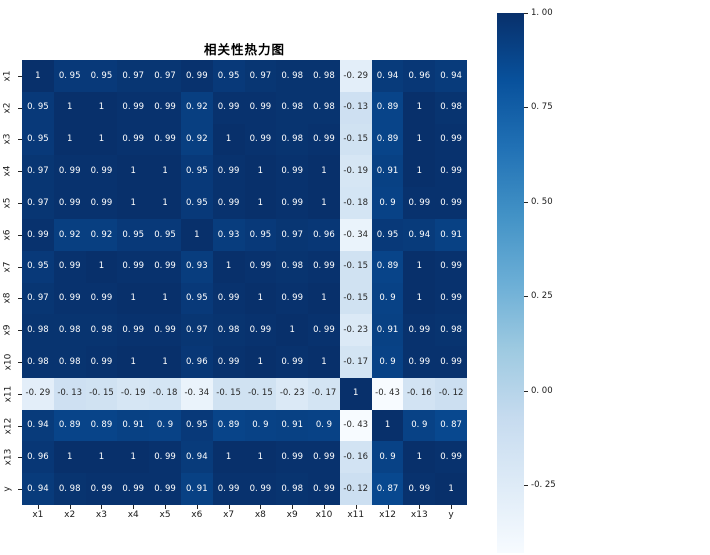 The width and height of the screenshot is (710, 555). I want to click on heatmap-cell: 0. 92, so click(101, 234).